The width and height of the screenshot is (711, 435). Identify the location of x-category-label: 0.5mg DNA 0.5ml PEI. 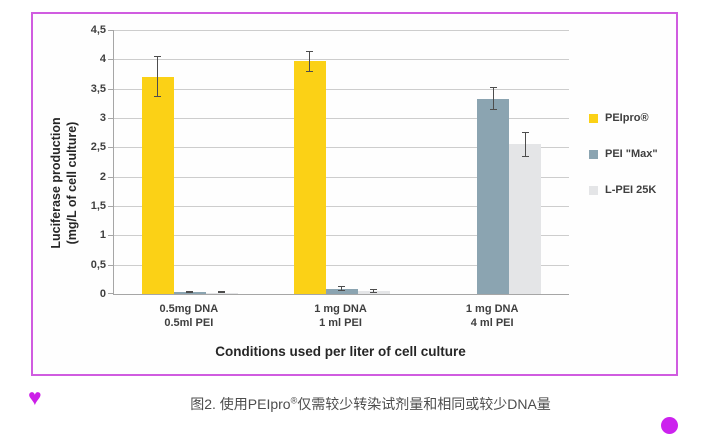
(189, 316).